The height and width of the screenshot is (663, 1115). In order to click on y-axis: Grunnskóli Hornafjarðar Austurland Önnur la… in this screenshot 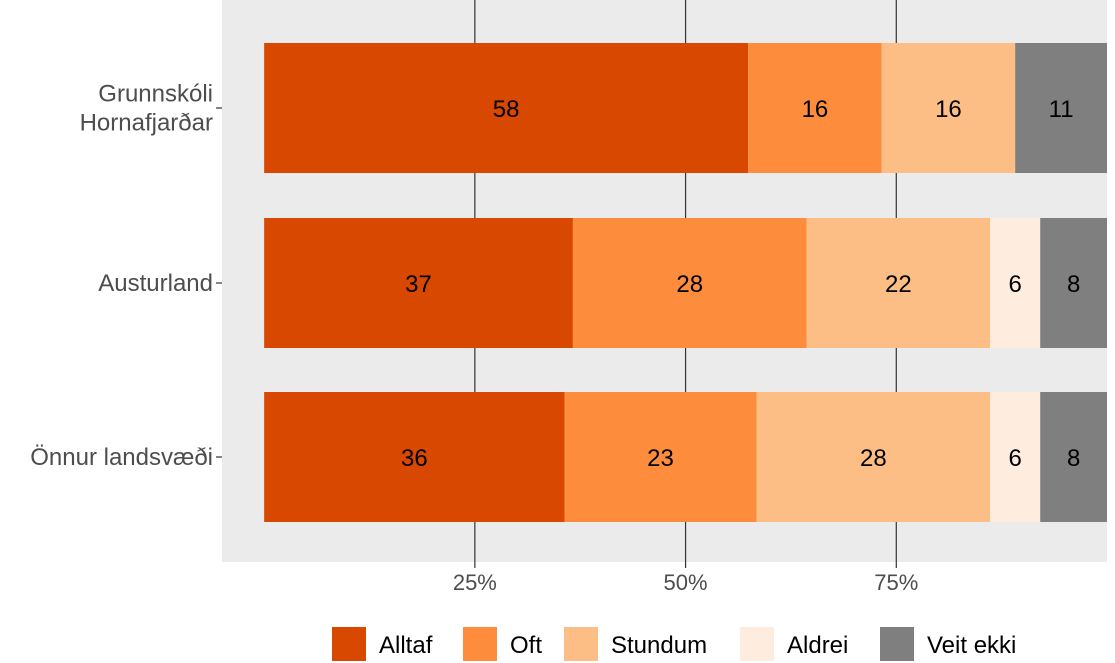, I will do `click(126, 276)`.